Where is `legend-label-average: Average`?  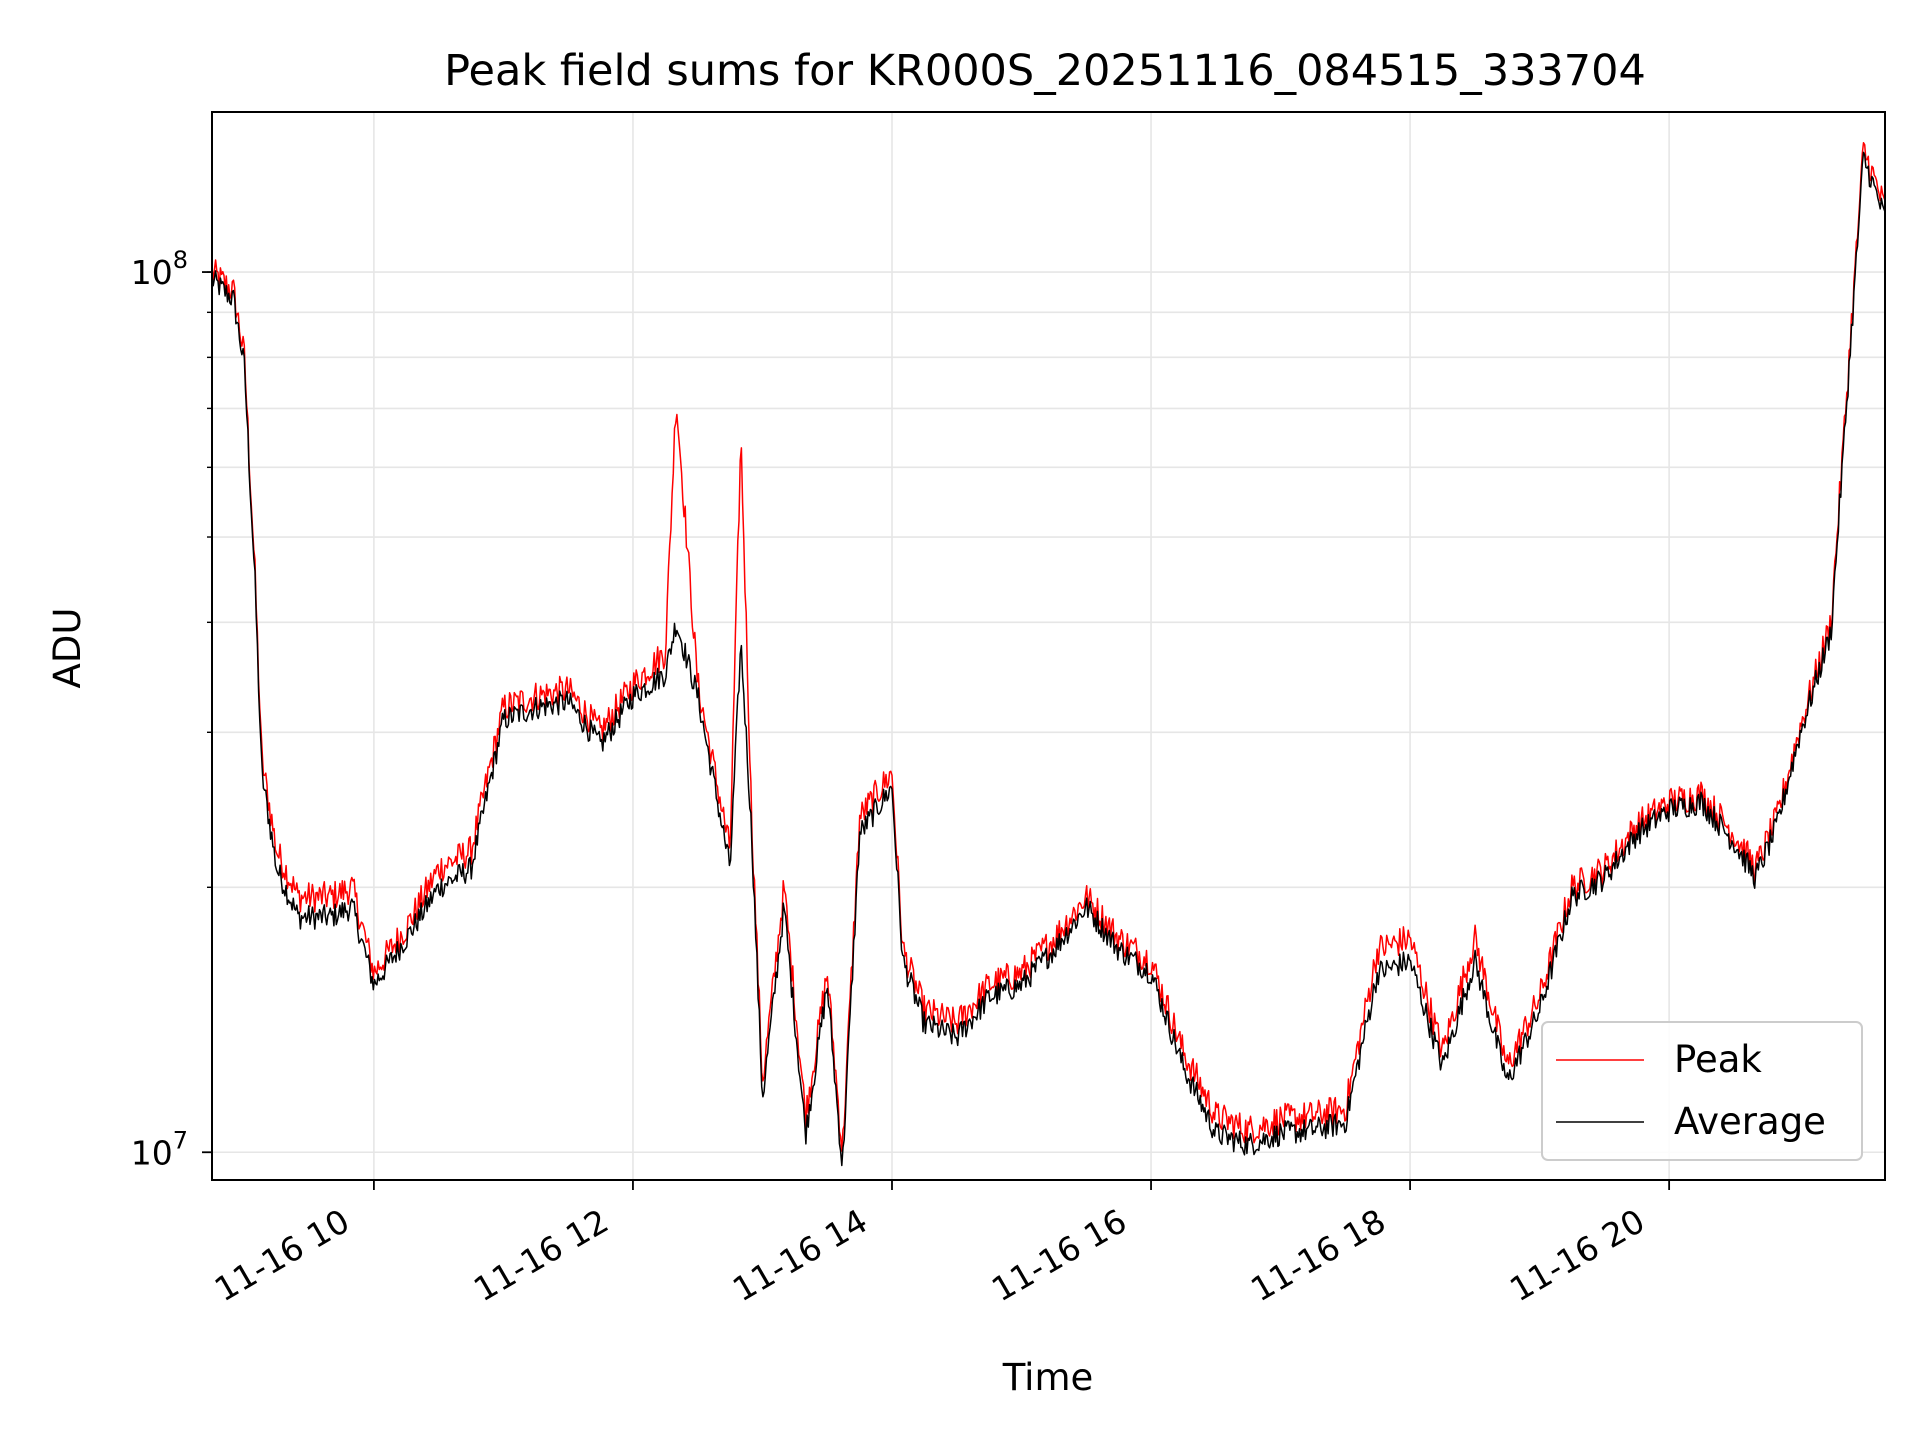
legend-label-average: Average is located at coordinates (1750, 1121).